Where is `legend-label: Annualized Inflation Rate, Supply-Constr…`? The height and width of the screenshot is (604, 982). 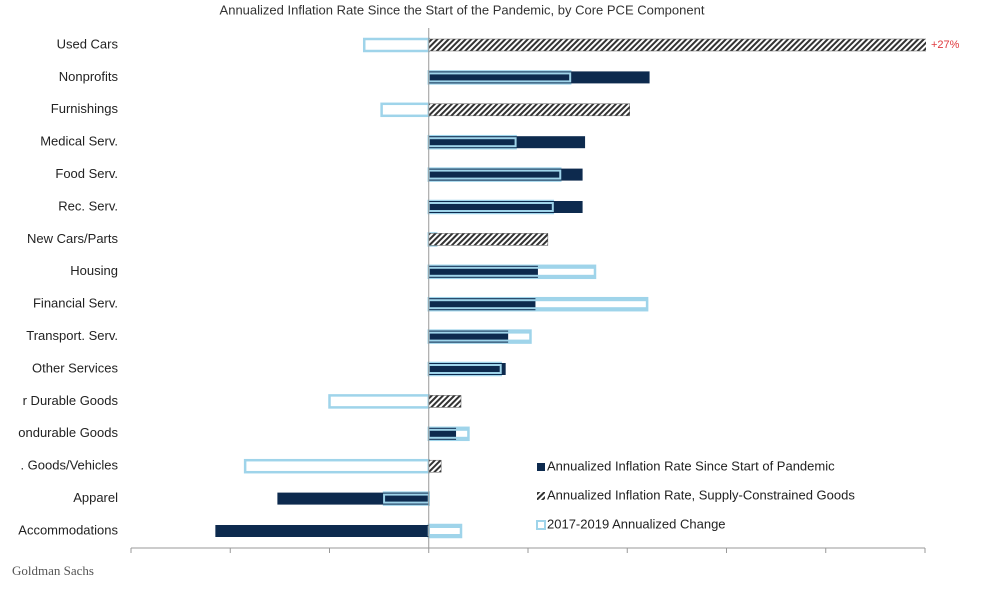 legend-label: Annualized Inflation Rate, Supply-Constr… is located at coordinates (701, 494).